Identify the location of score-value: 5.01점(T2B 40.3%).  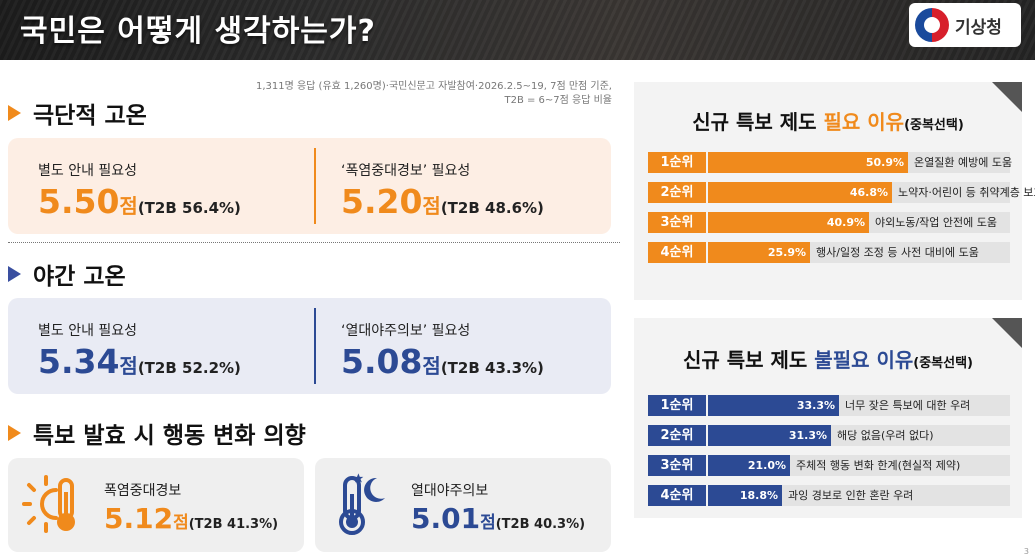
(498, 518).